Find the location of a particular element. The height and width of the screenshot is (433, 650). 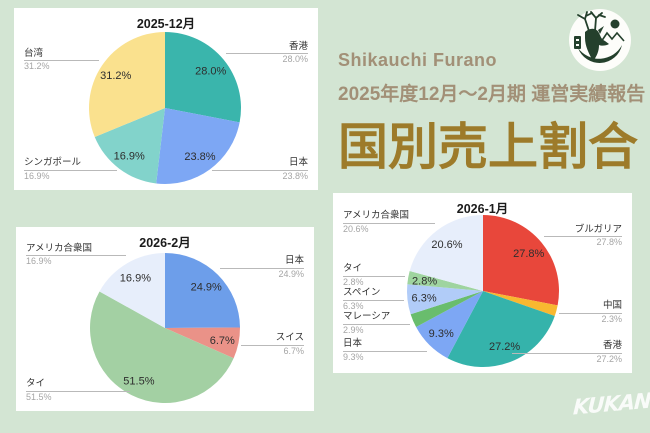

slice-outer-label: 香港 28.0% is located at coordinates (266, 53).